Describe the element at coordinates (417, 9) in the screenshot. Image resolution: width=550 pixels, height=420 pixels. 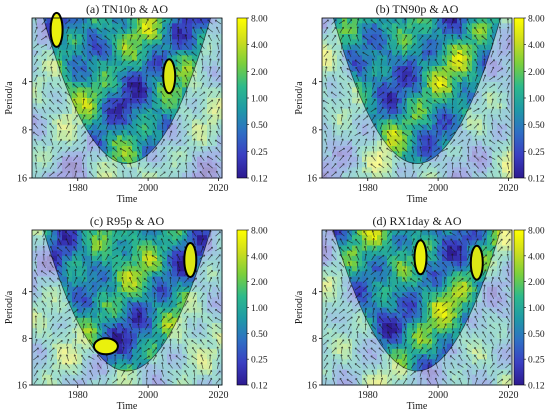
I see `panel-title: (b) TN90p & AO` at that location.